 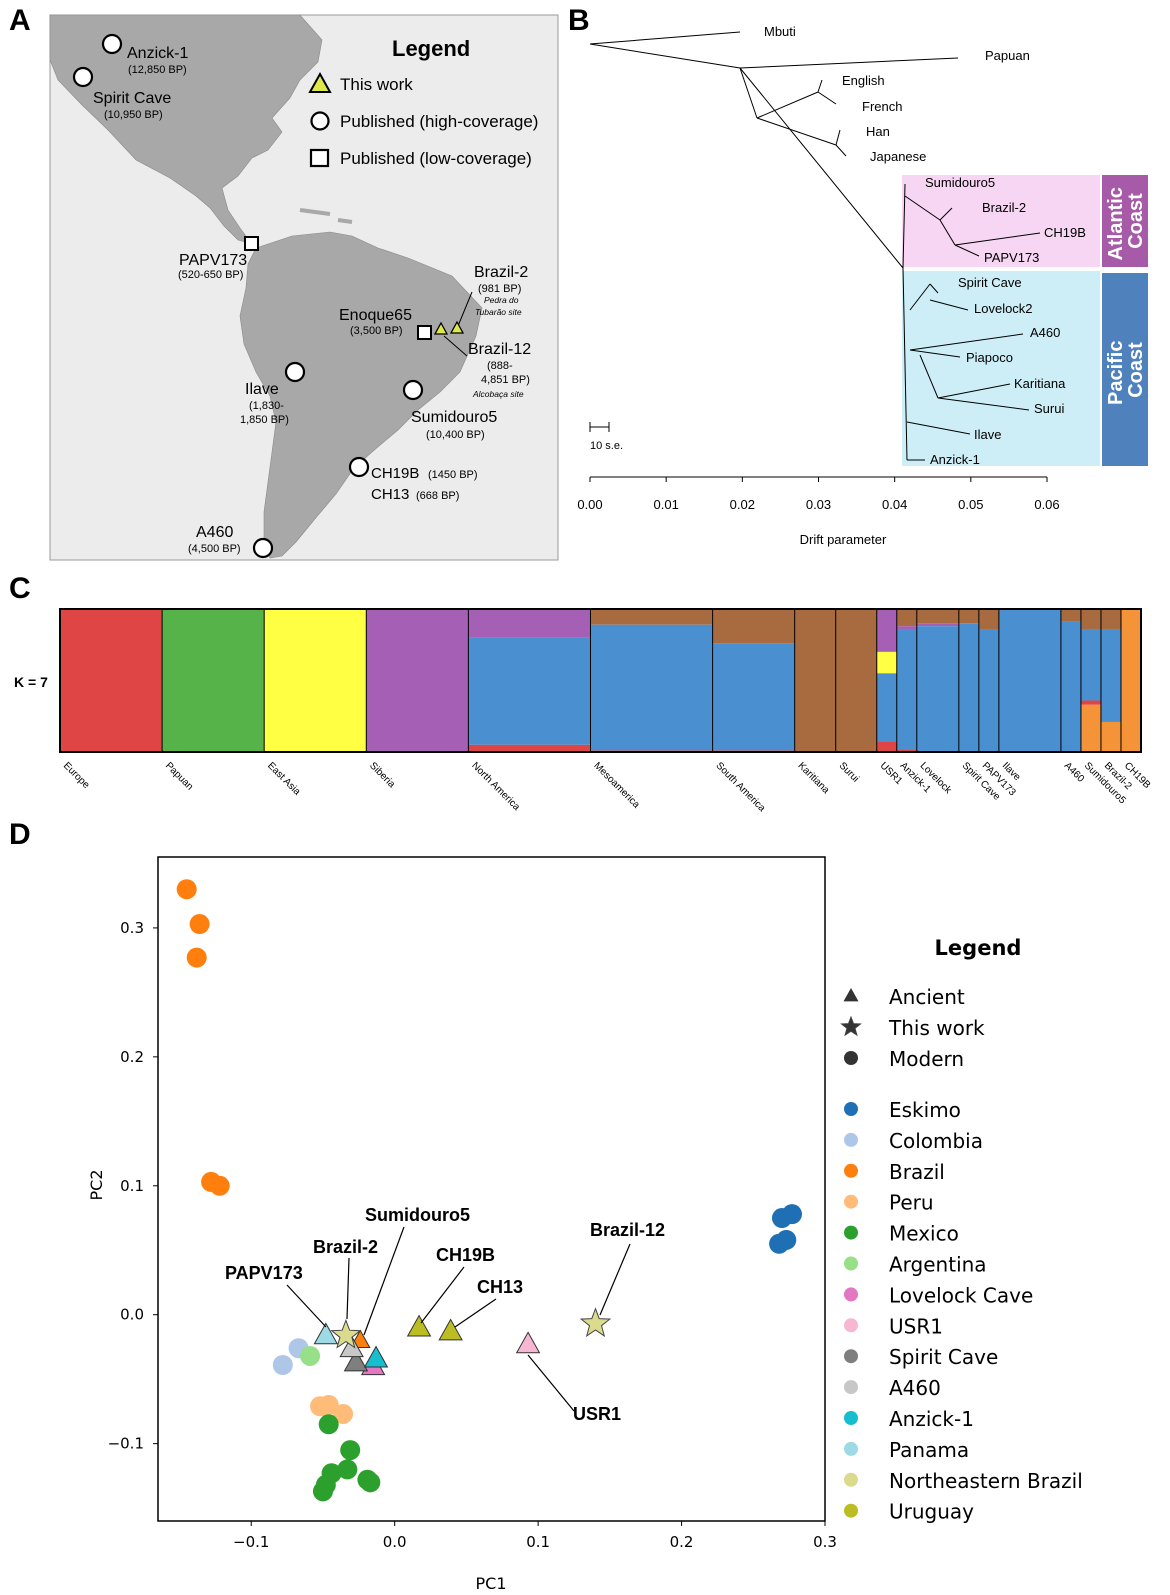 I want to click on annotation-ch13: CH13, so click(x=500, y=1287).